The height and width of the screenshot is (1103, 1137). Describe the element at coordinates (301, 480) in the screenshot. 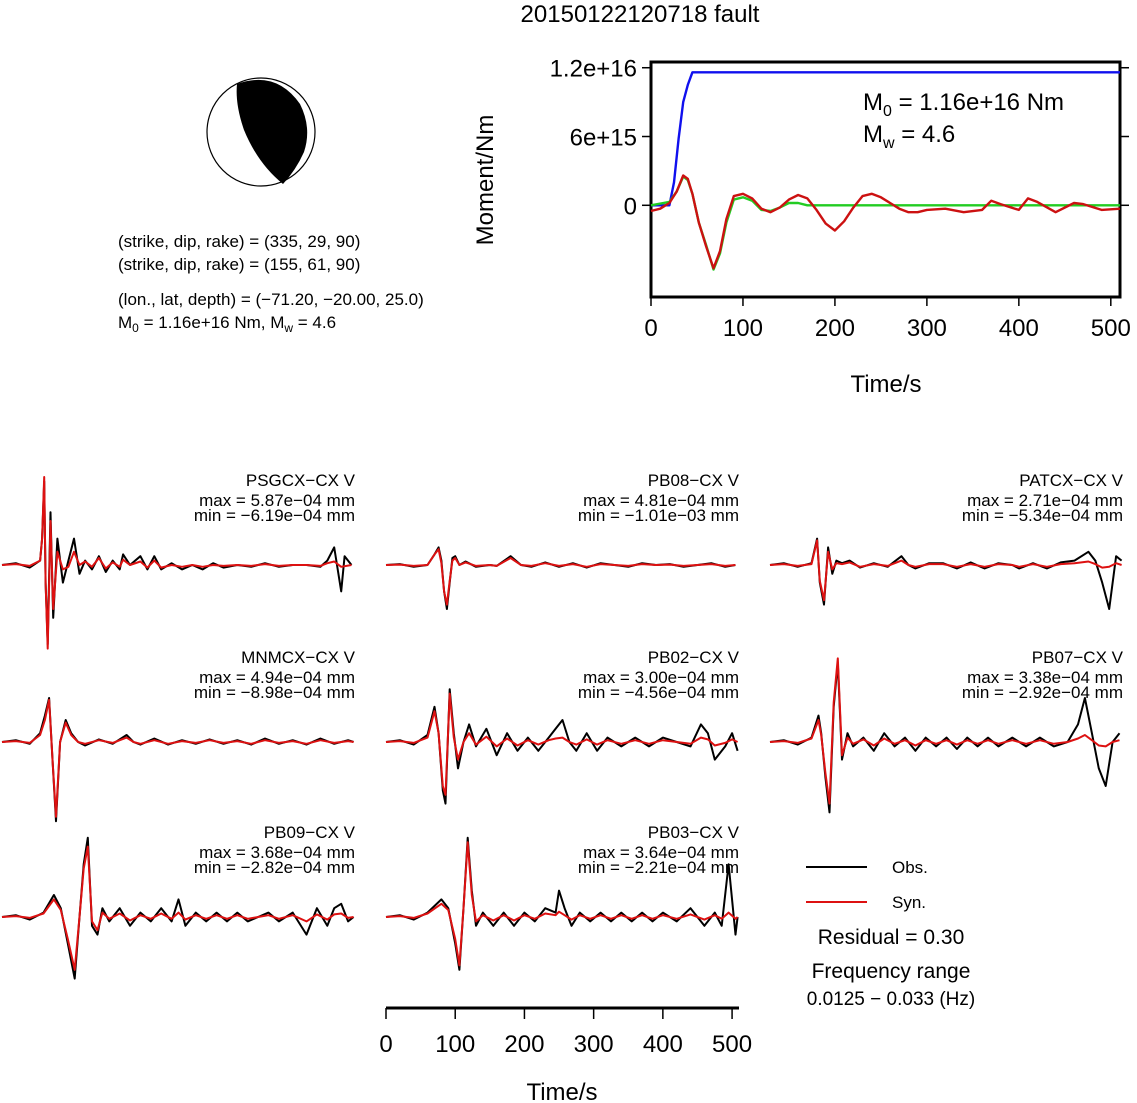

I see `station-name: PSGCX−CX V` at that location.